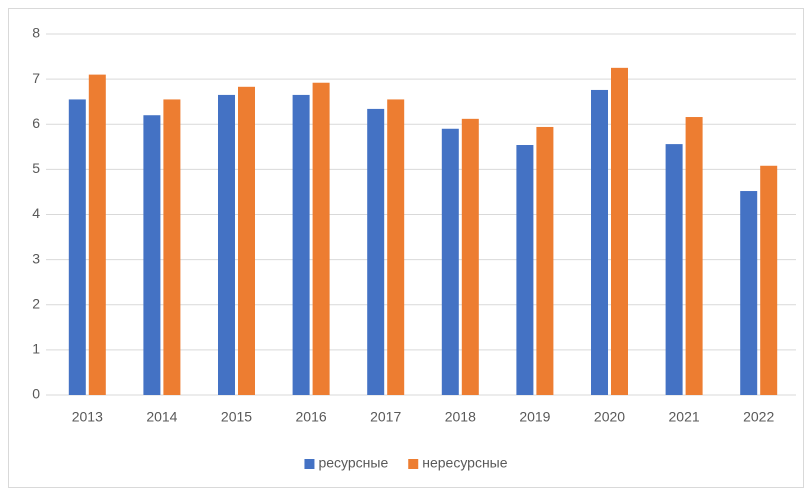  What do you see at coordinates (36, 78) in the screenshot?
I see `y-tick-label: 7` at bounding box center [36, 78].